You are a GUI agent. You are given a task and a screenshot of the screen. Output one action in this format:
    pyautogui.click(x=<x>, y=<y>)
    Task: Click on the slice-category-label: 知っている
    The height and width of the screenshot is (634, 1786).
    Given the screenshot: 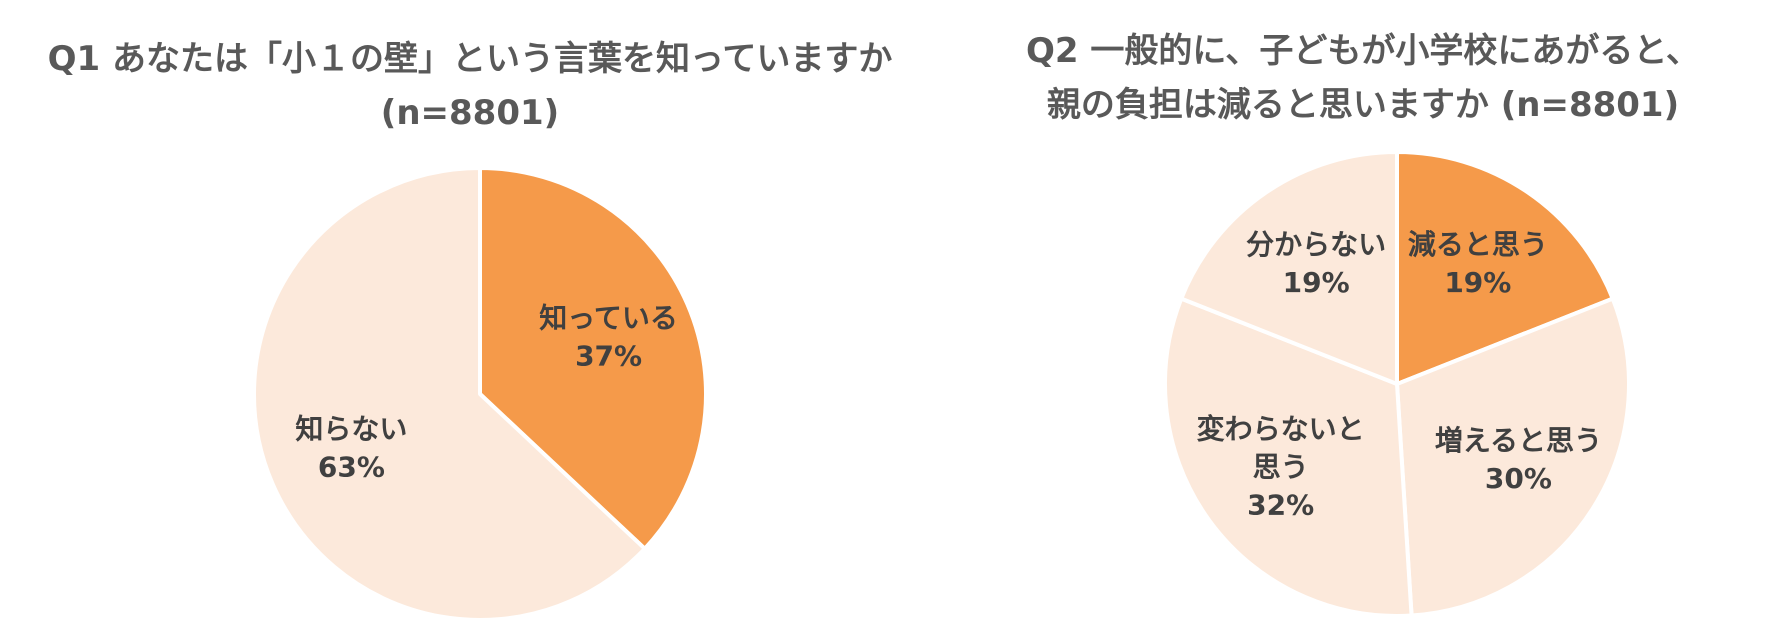 What is the action you would take?
    pyautogui.click(x=608, y=317)
    